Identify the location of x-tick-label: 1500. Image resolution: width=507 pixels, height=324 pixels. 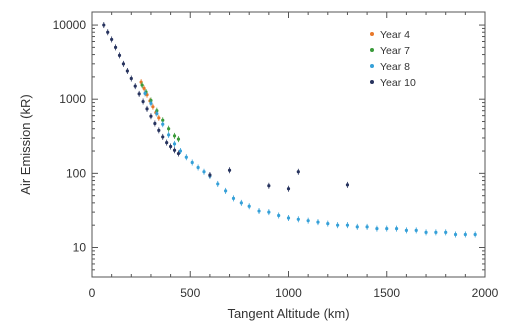
(386, 293).